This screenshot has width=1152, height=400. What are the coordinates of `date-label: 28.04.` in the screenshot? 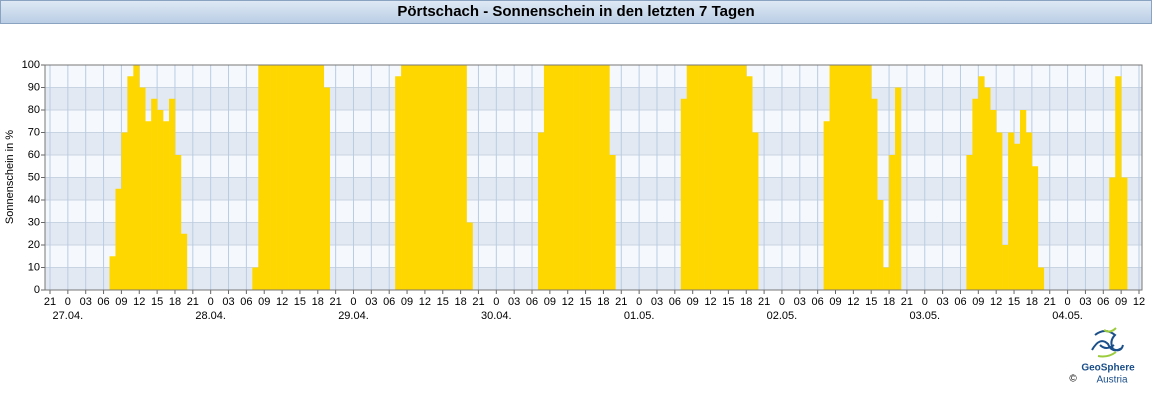 It's located at (210, 316).